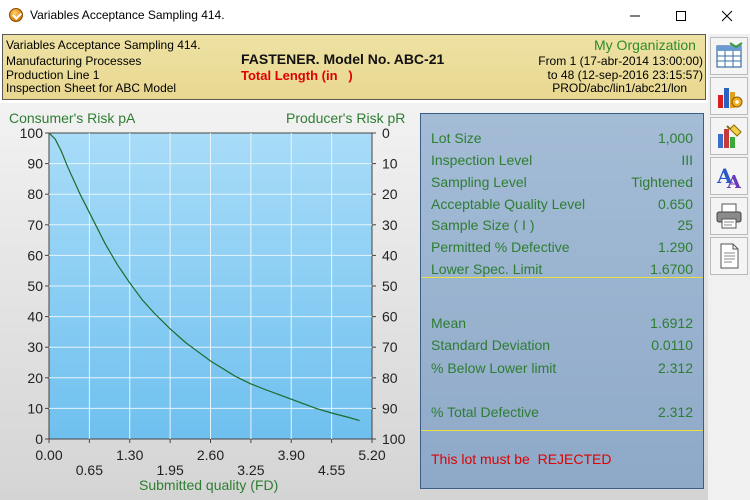 Image resolution: width=750 pixels, height=500 pixels. Describe the element at coordinates (487, 269) in the screenshot. I see `panel-label: Lower Spec. Limit` at that location.